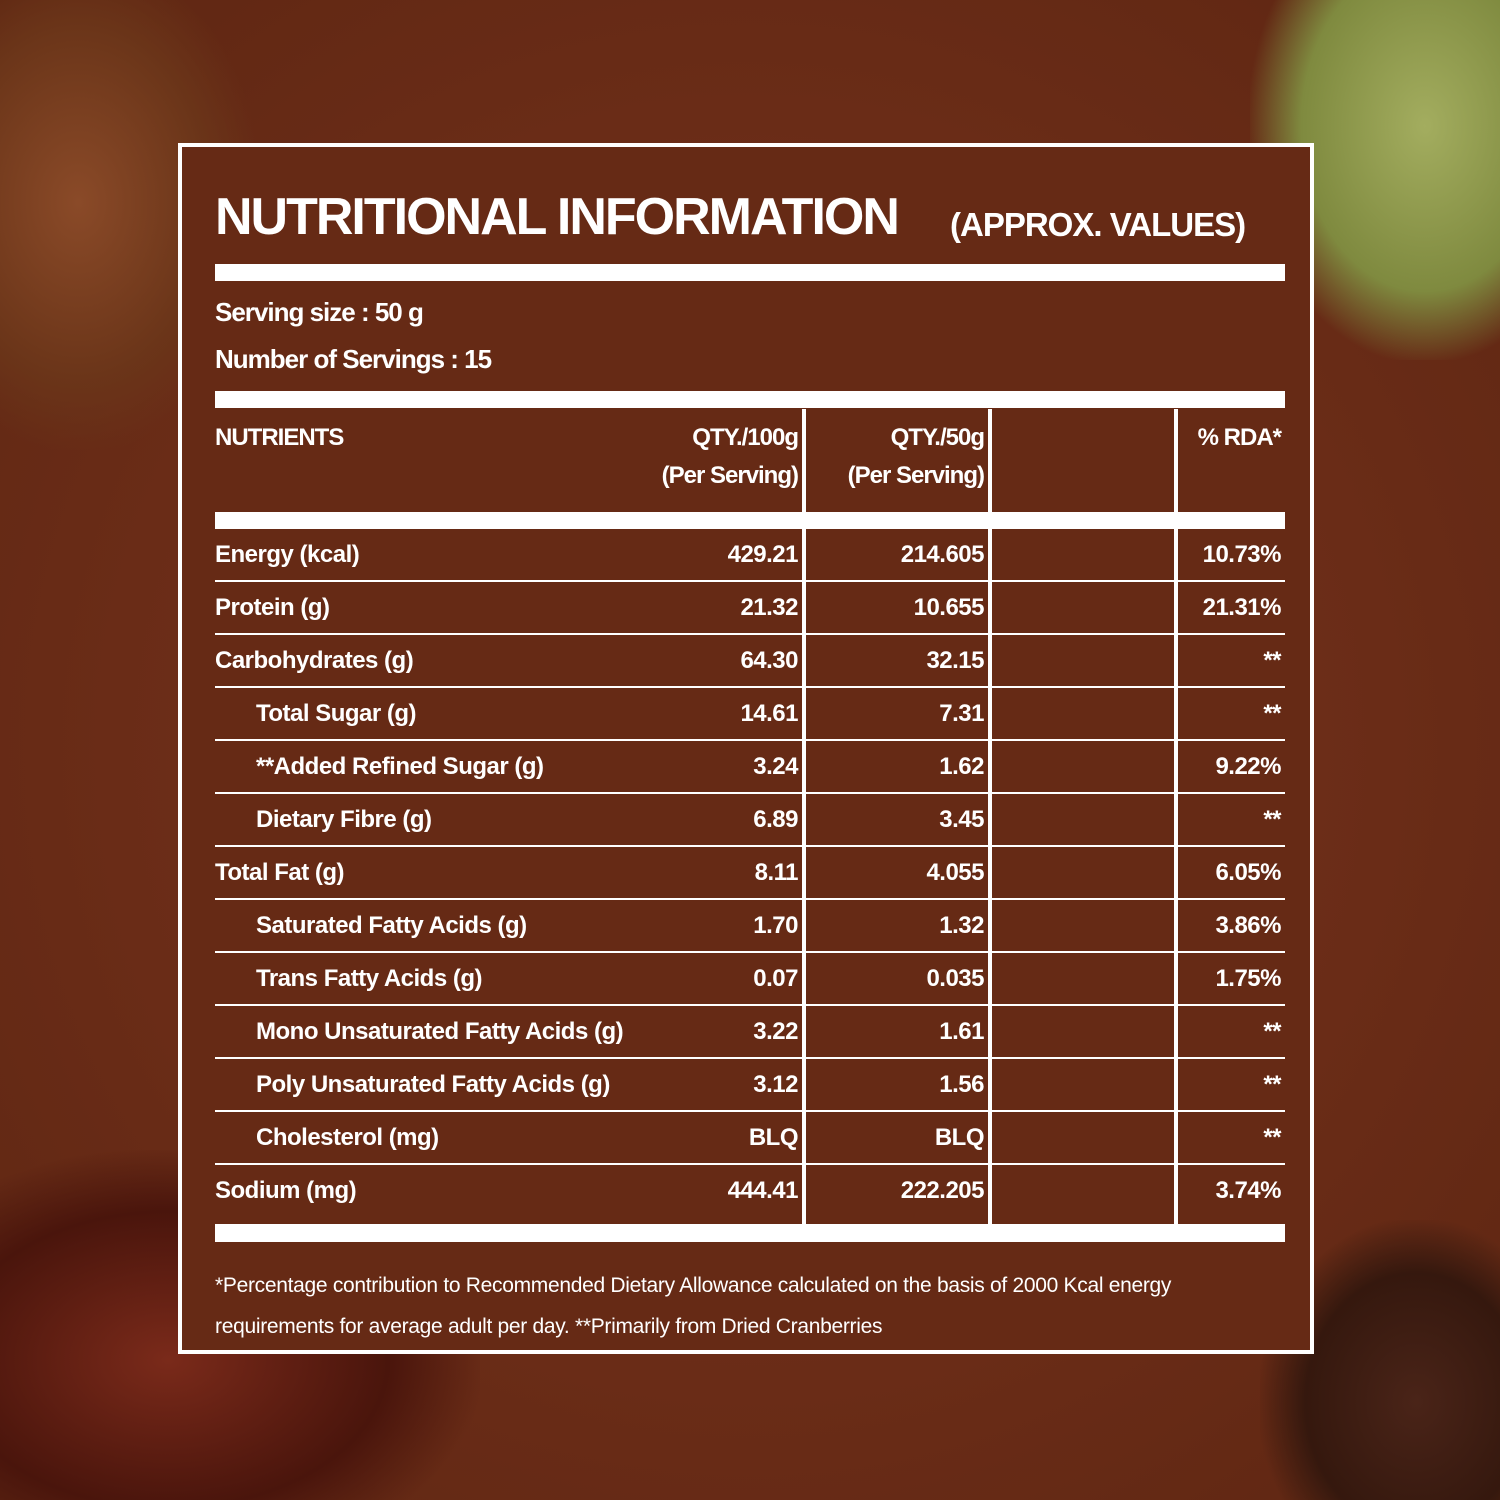 This screenshot has width=1500, height=1500. I want to click on nutrient-name: Total Sugar (g), so click(336, 713).